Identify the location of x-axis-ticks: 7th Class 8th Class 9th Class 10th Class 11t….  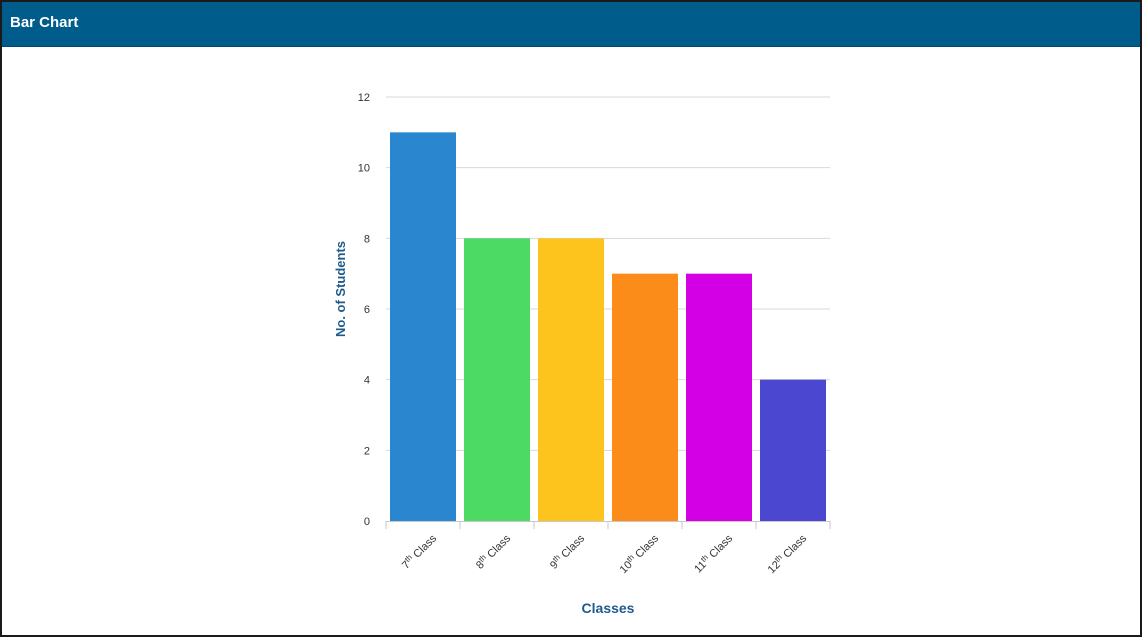
(604, 553).